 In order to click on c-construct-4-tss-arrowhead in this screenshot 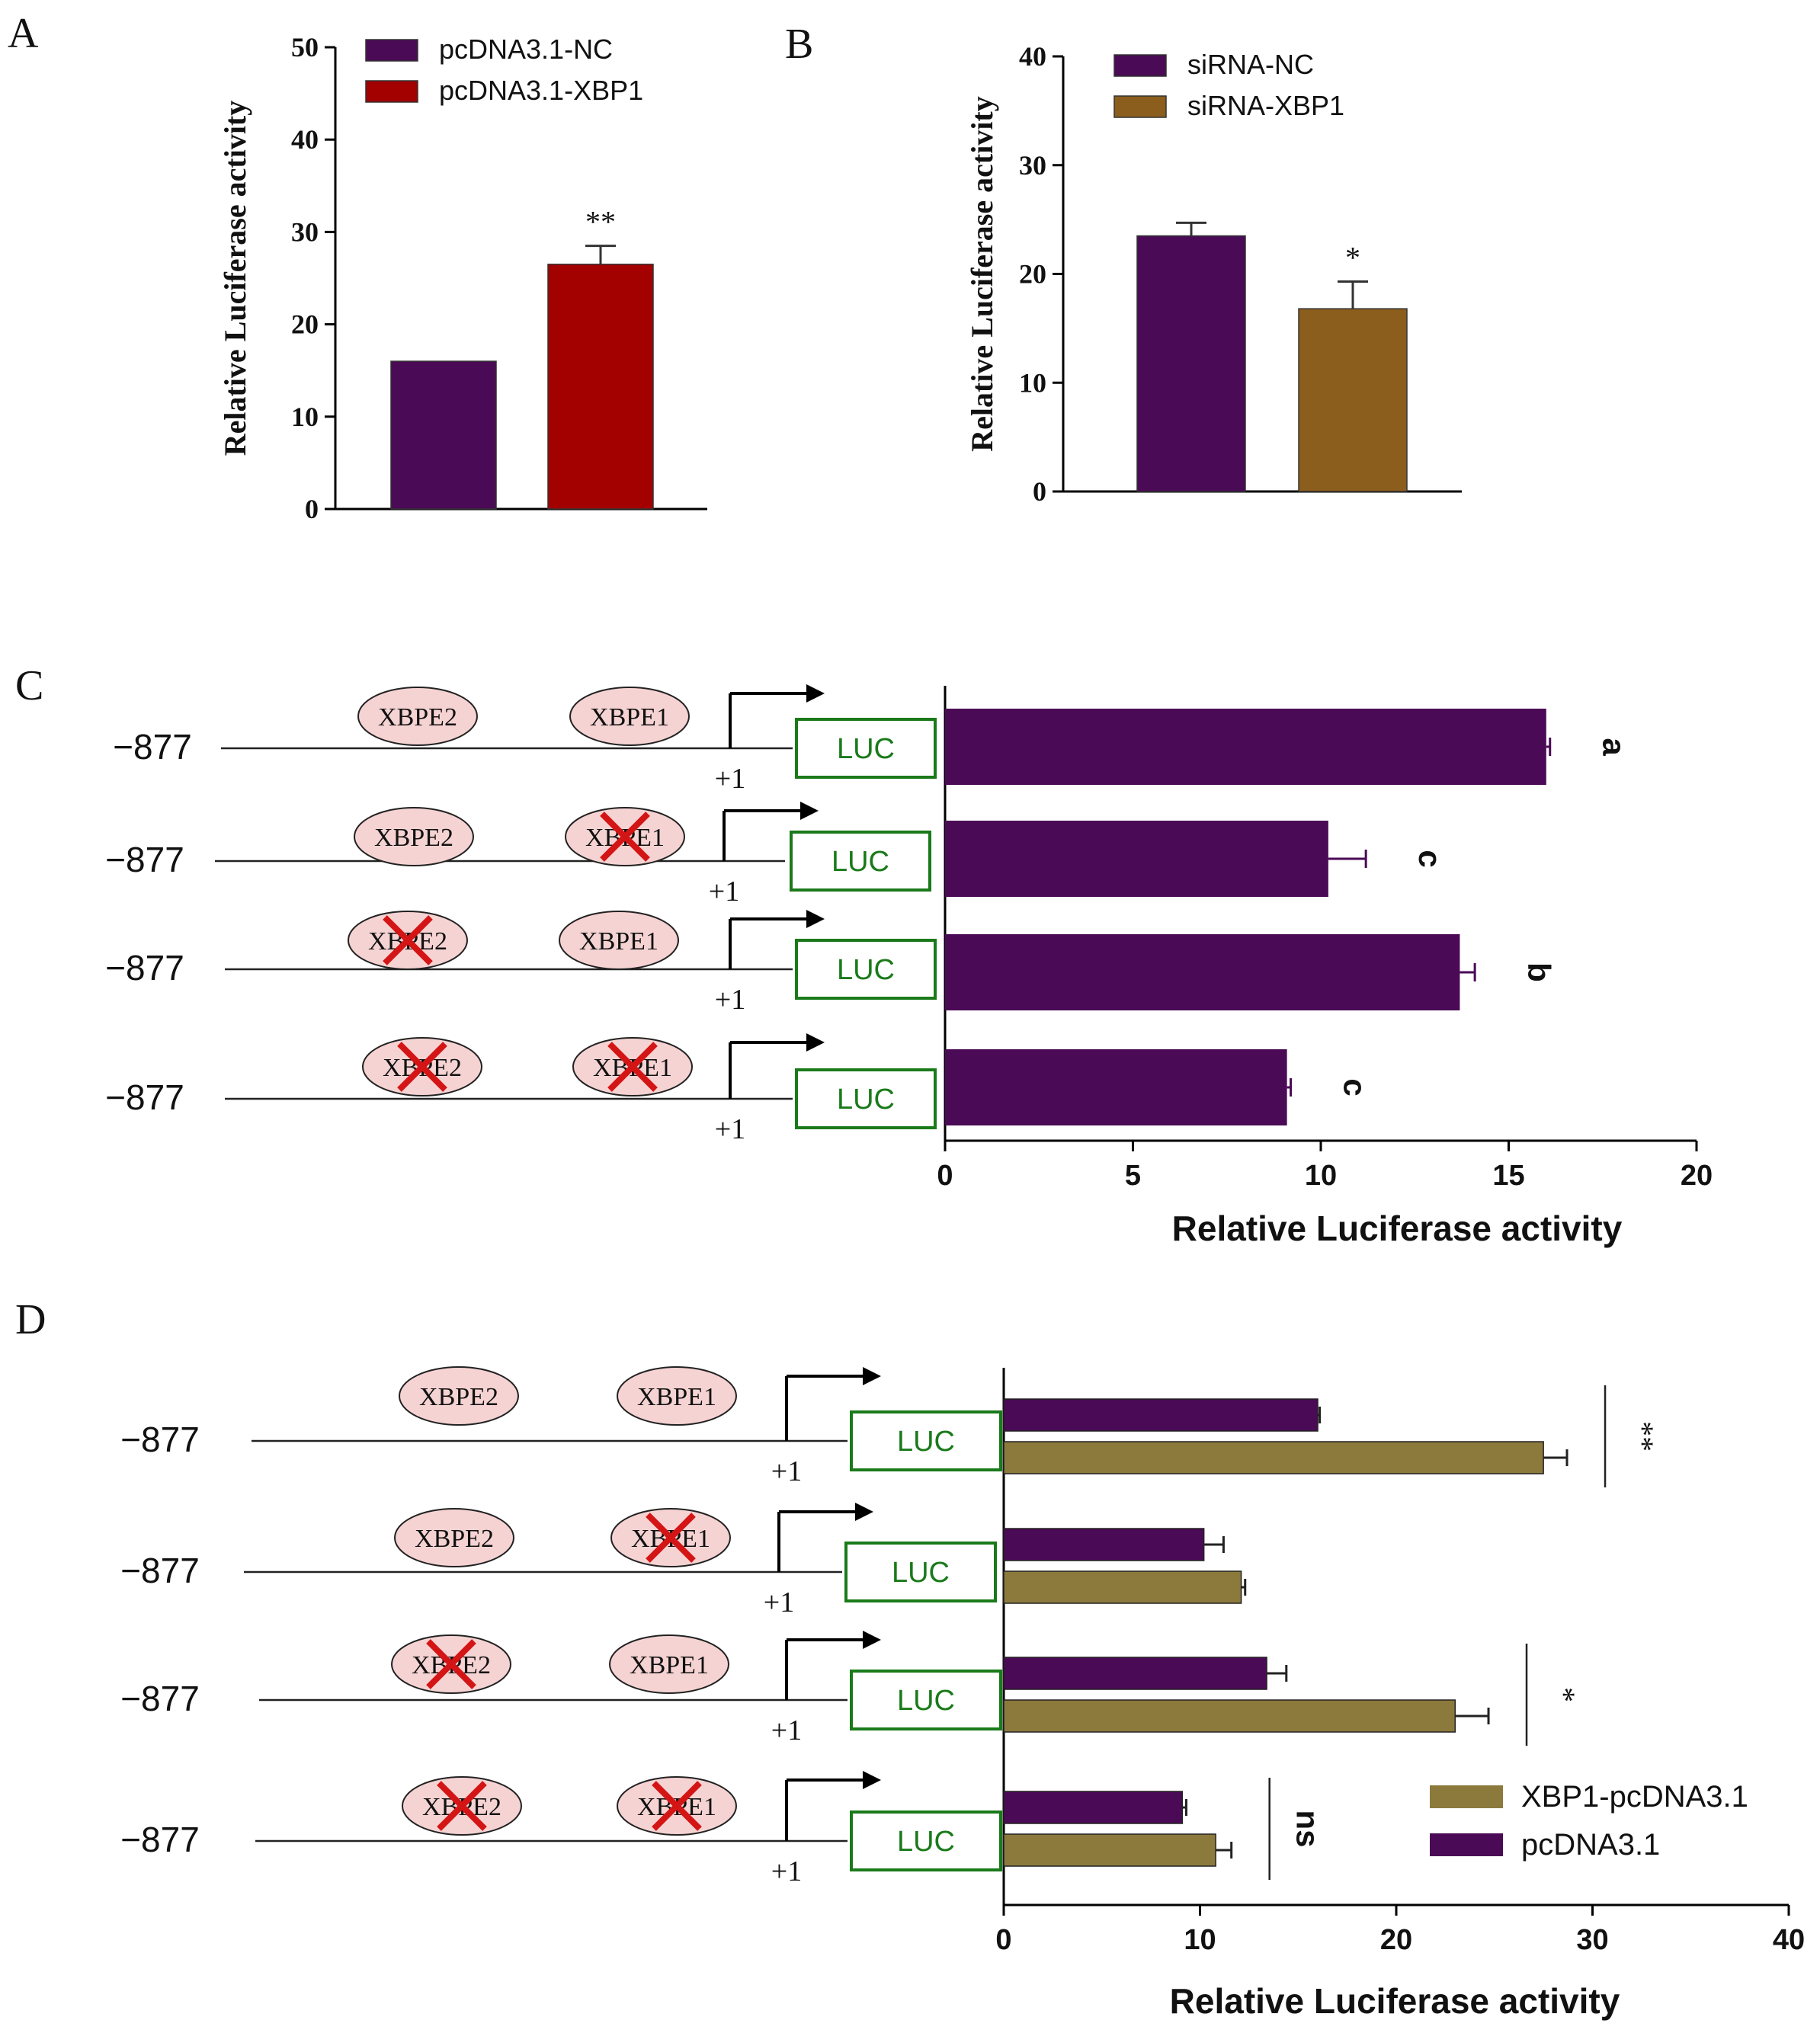, I will do `click(815, 1042)`.